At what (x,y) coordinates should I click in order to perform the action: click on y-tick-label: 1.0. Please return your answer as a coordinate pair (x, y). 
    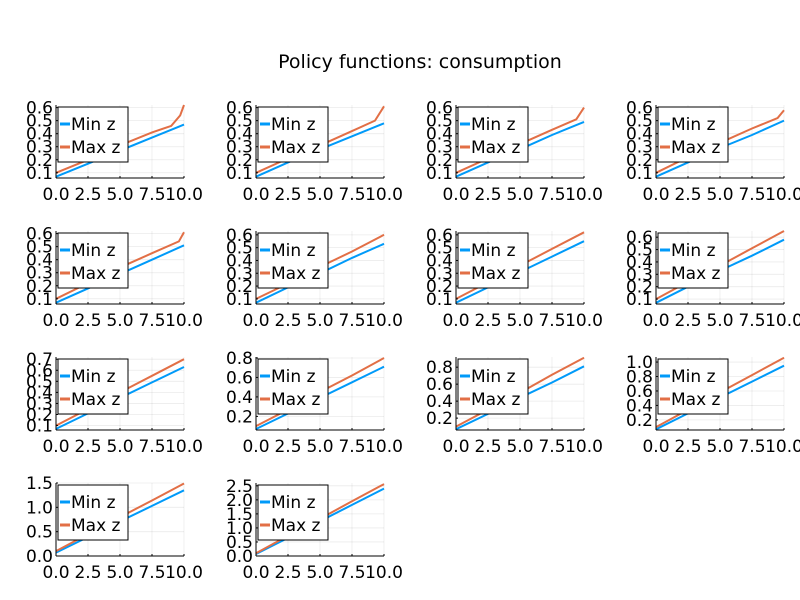
    Looking at the image, I should click on (639, 363).